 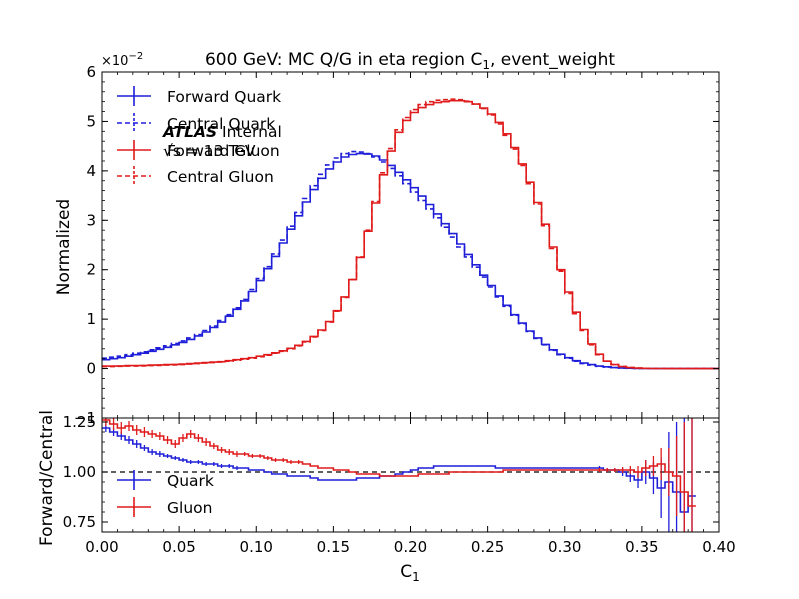 What do you see at coordinates (209, 151) in the screenshot?
I see `energy-label: √s = 13 TeV` at bounding box center [209, 151].